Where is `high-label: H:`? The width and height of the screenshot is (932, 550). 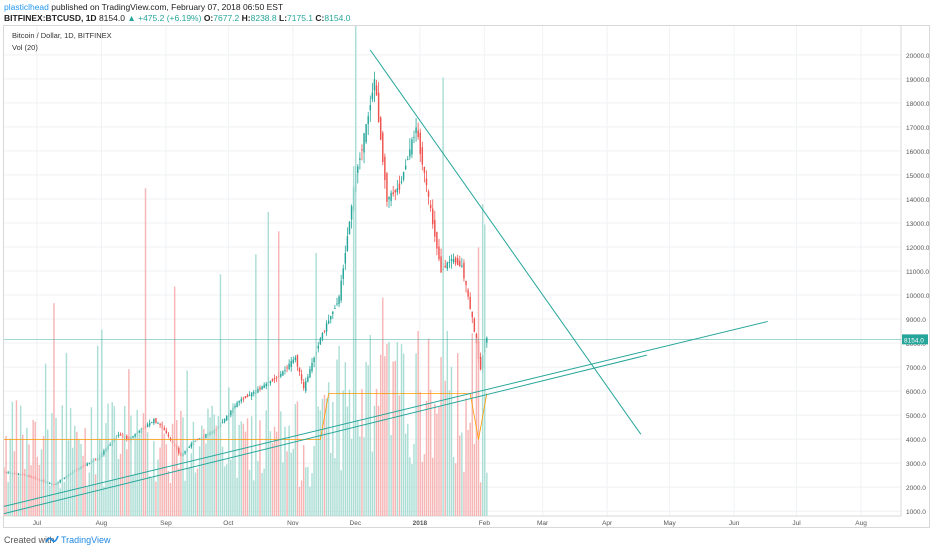 high-label: H: is located at coordinates (246, 18).